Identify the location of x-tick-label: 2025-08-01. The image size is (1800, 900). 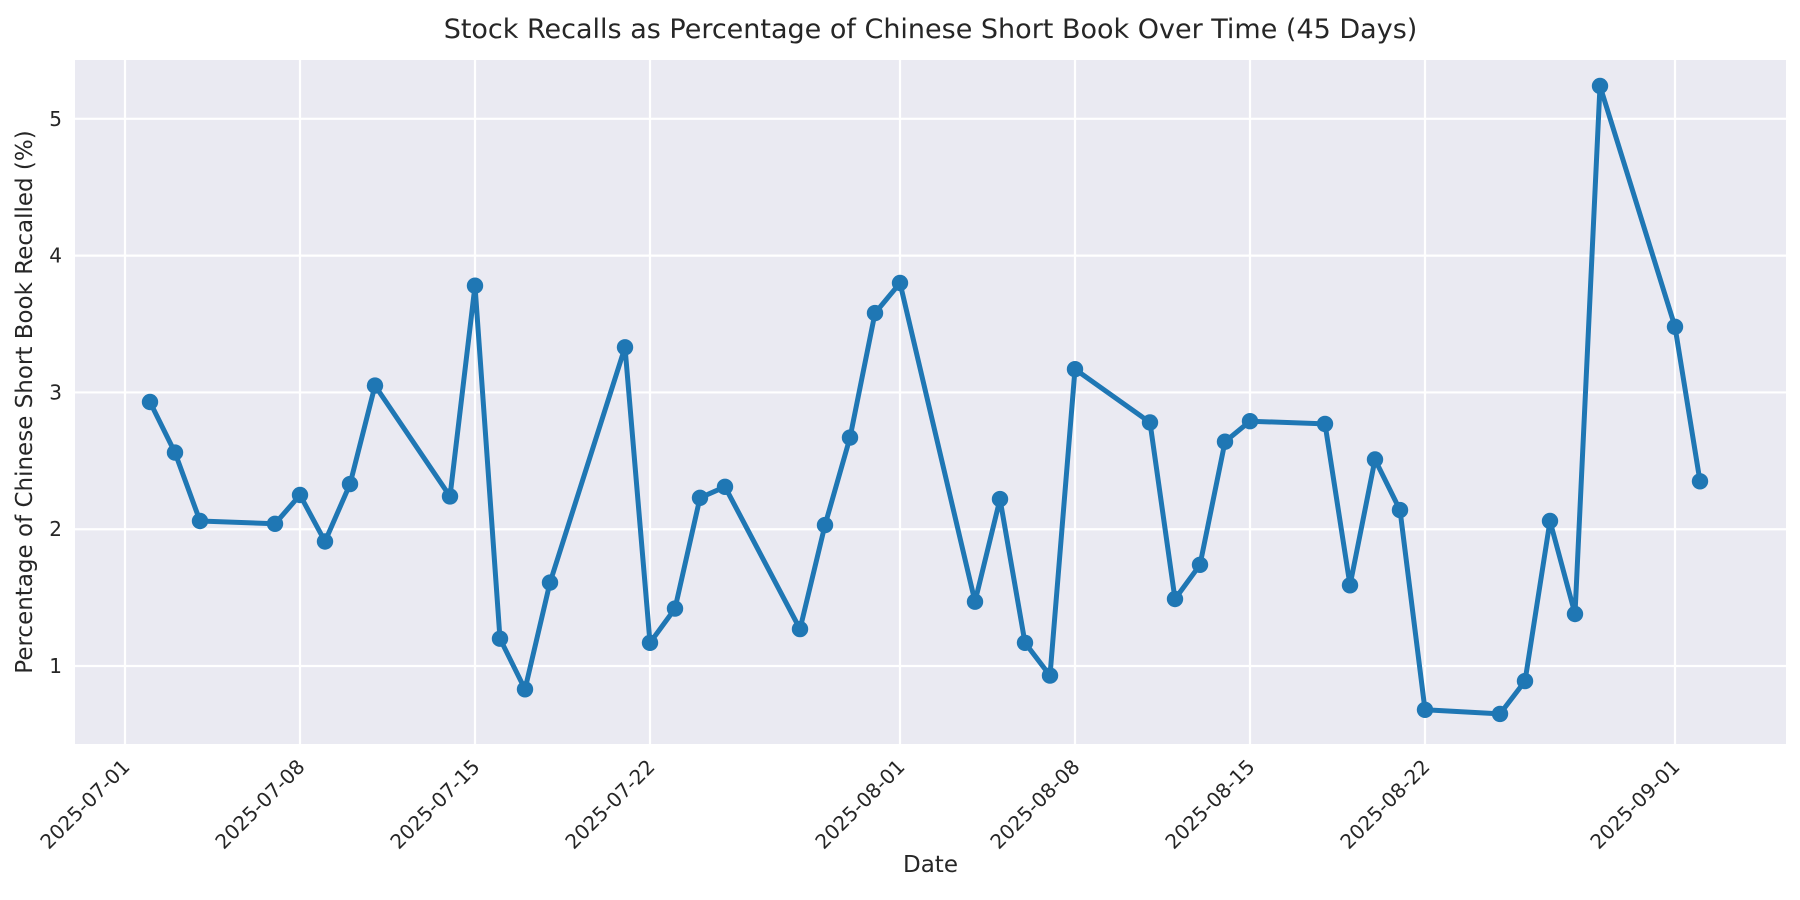
(859, 804).